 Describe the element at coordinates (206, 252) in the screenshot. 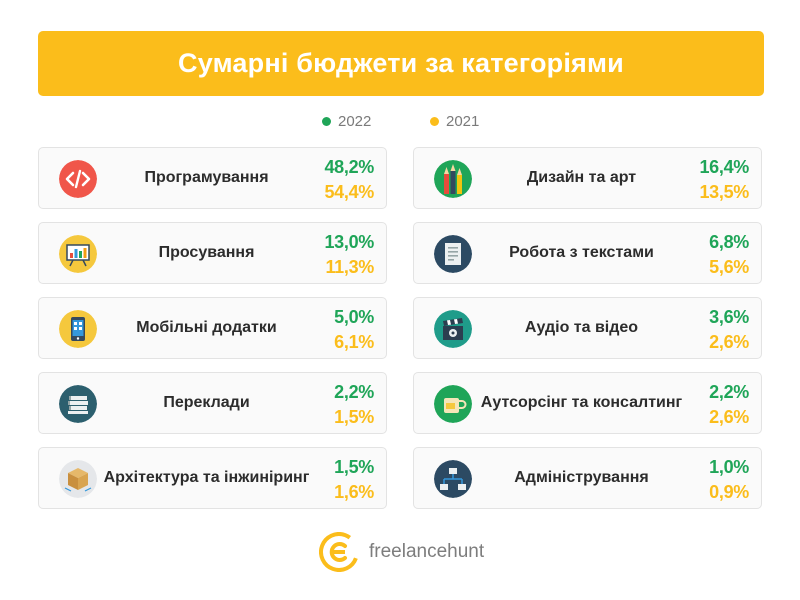

I see `category-name: Просування` at that location.